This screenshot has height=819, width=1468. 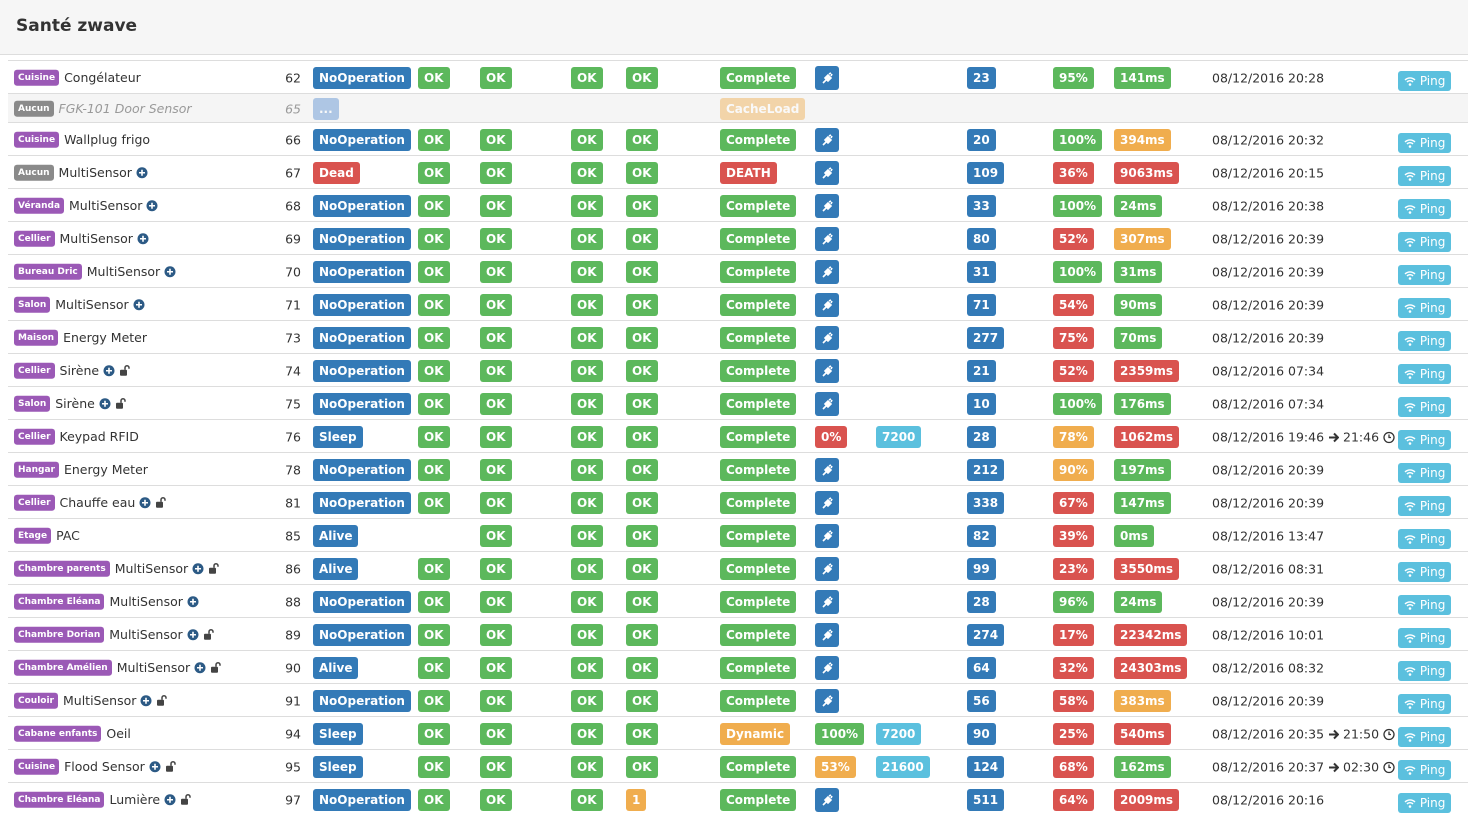 What do you see at coordinates (117, 667) in the screenshot?
I see `device-cell: Chambre Amélien MultiSensor` at bounding box center [117, 667].